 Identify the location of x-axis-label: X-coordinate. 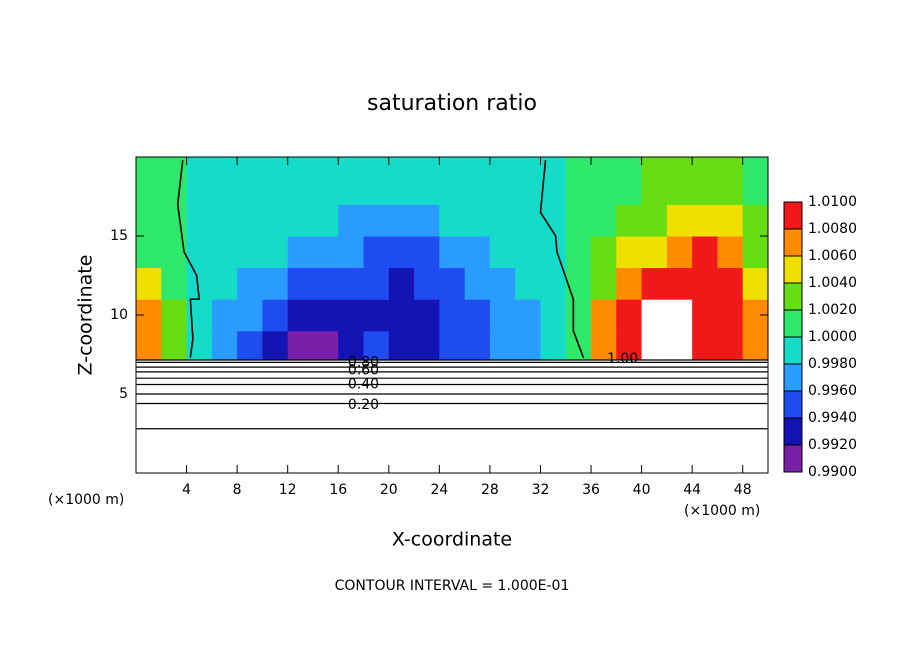
(452, 540).